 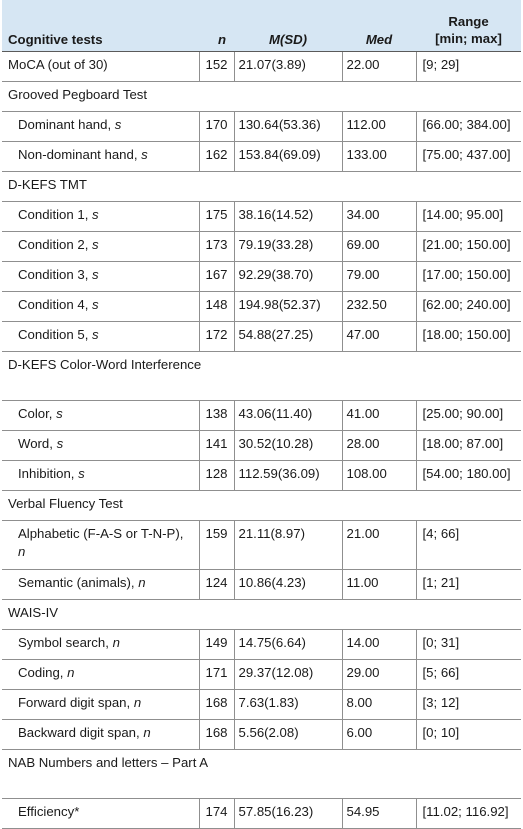 What do you see at coordinates (288, 26) in the screenshot?
I see `header-msd: M(SD)` at bounding box center [288, 26].